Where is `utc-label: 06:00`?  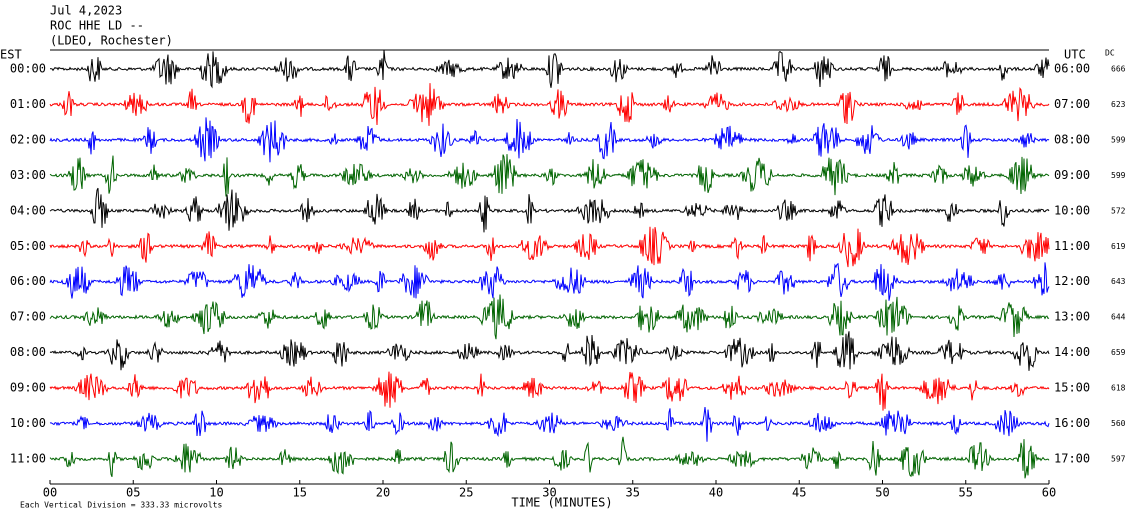 utc-label: 06:00 is located at coordinates (1072, 69).